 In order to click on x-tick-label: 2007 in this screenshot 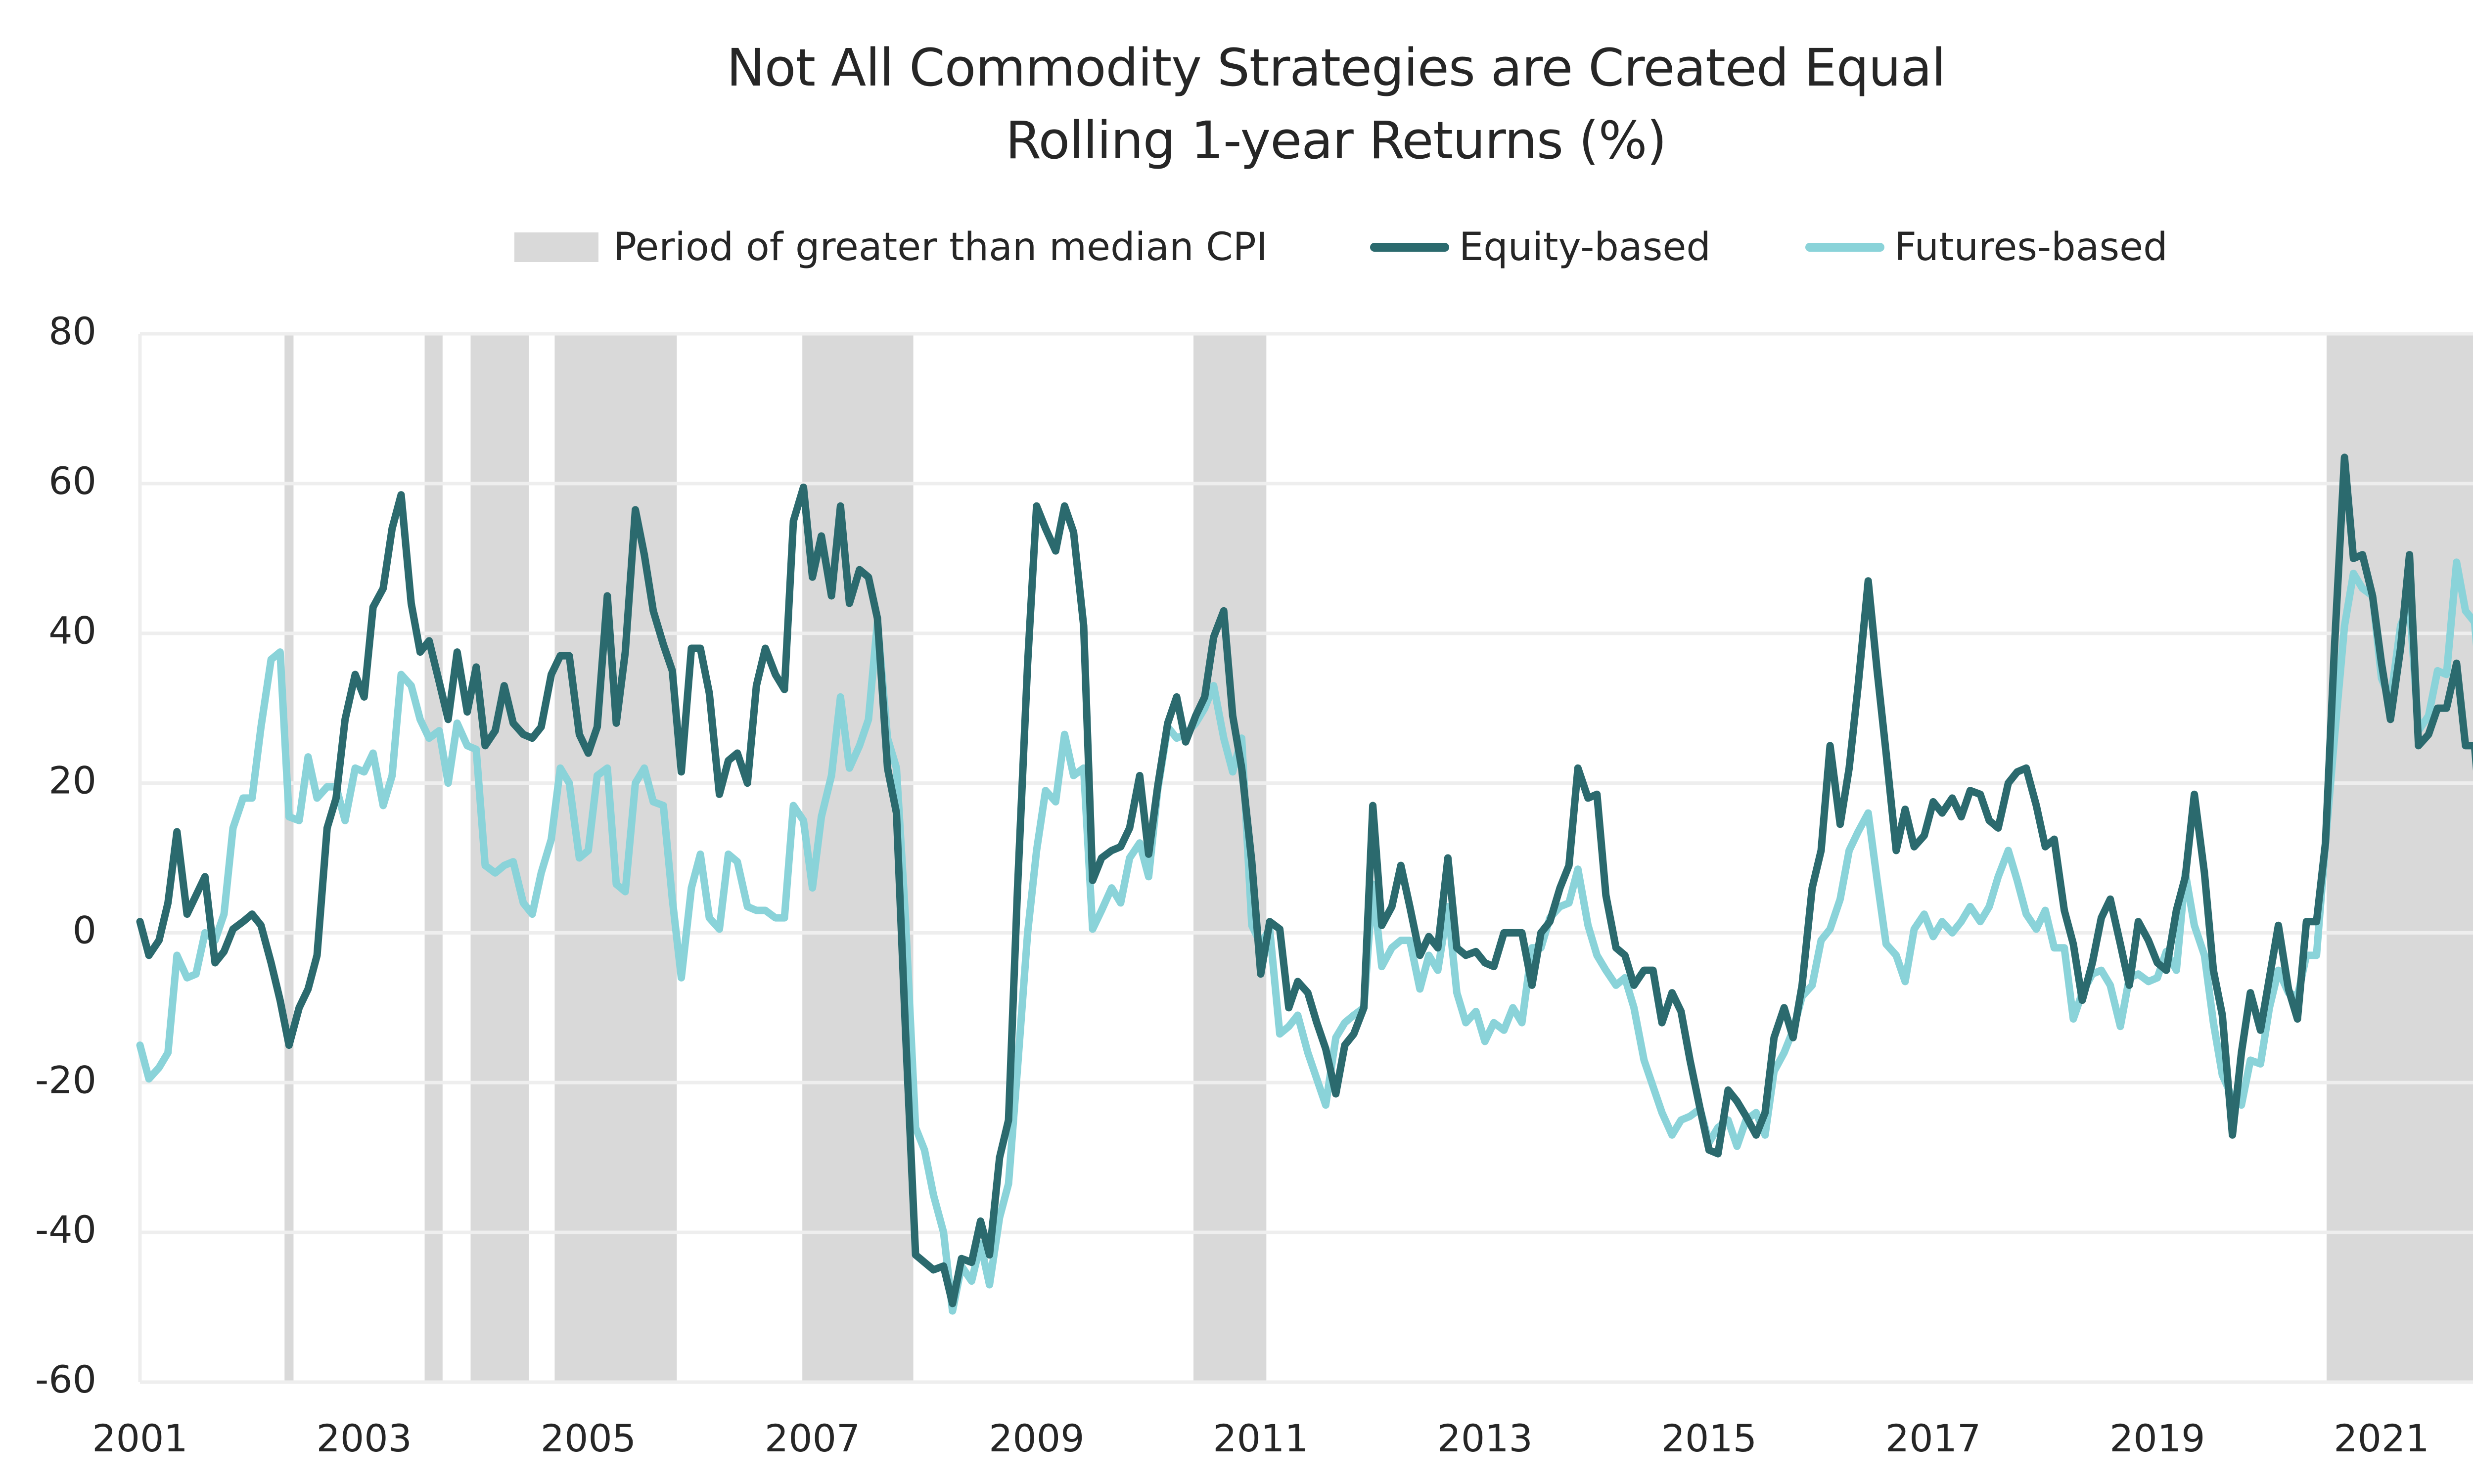, I will do `click(812, 1438)`.